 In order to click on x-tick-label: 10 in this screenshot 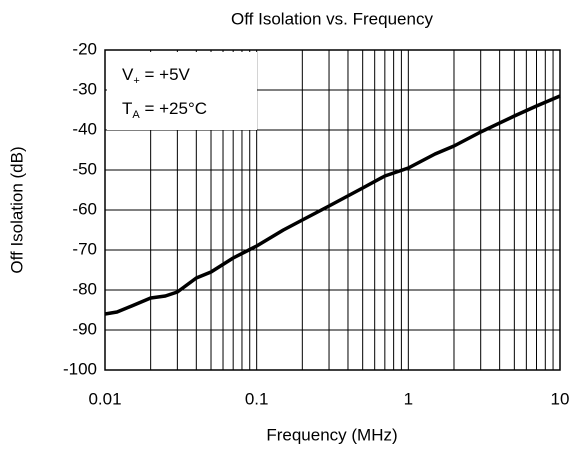, I will do `click(560, 398)`.